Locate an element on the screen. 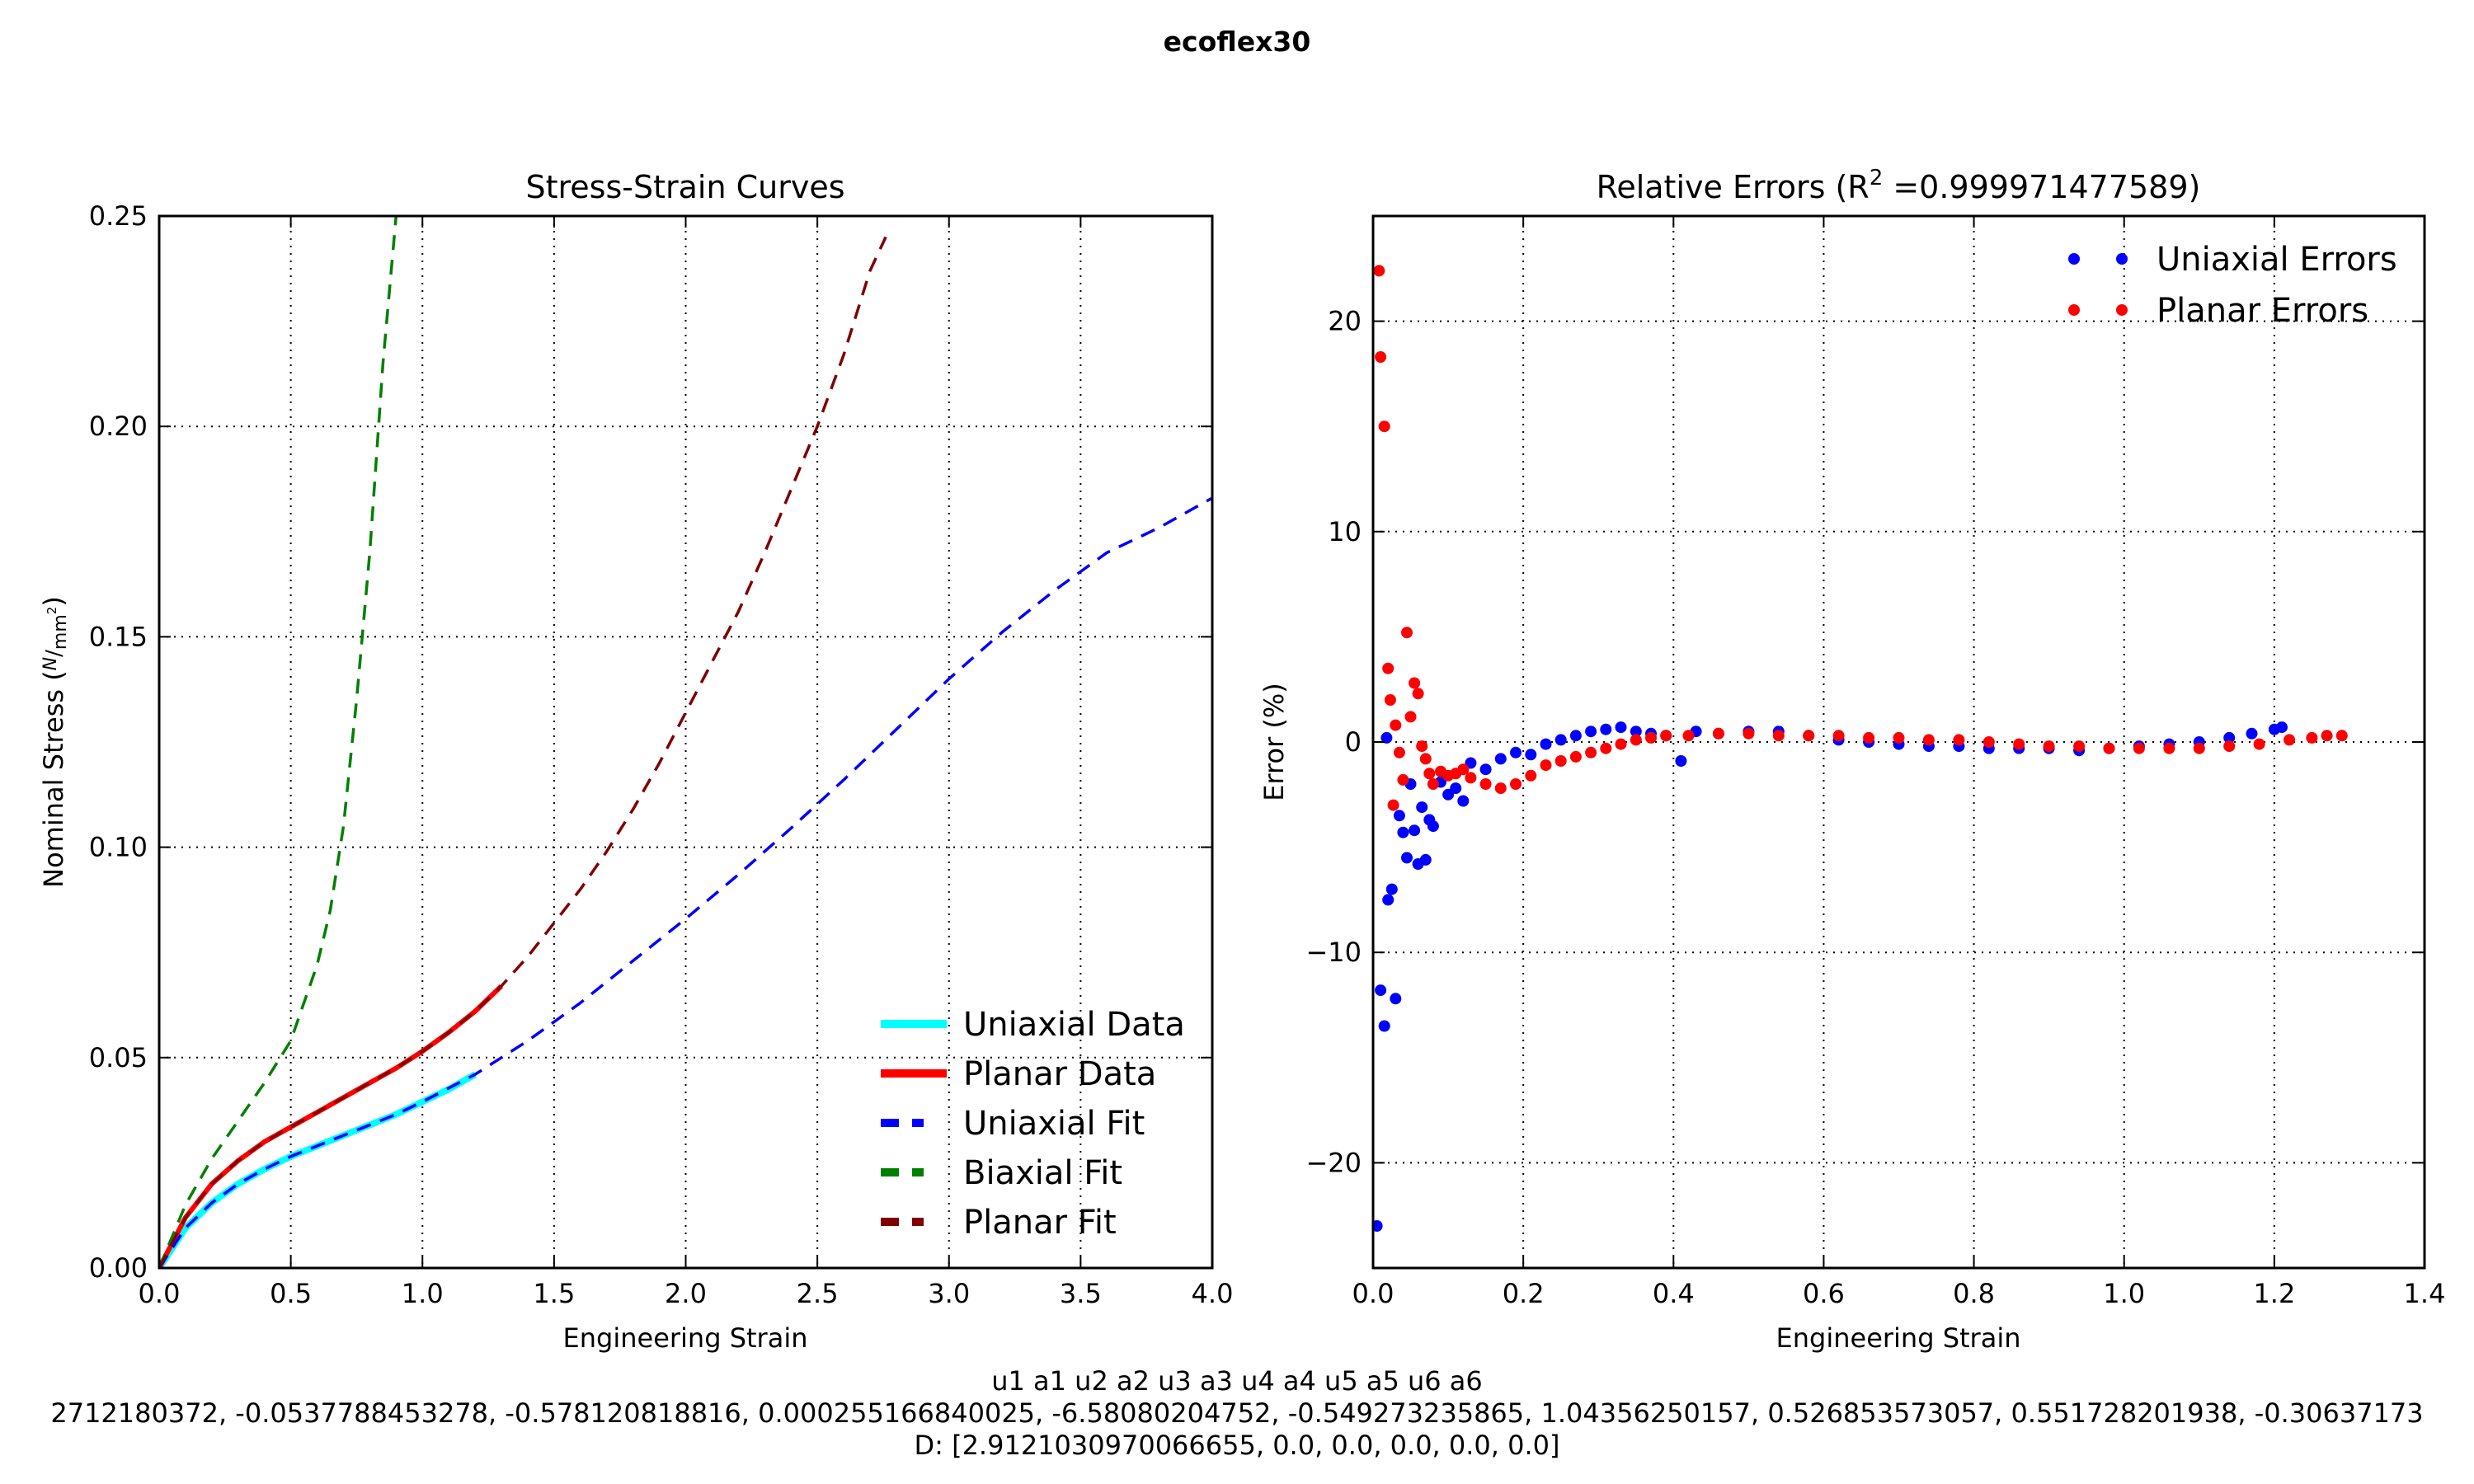  stress-strain-xtick-label: 2.0 is located at coordinates (686, 1293).